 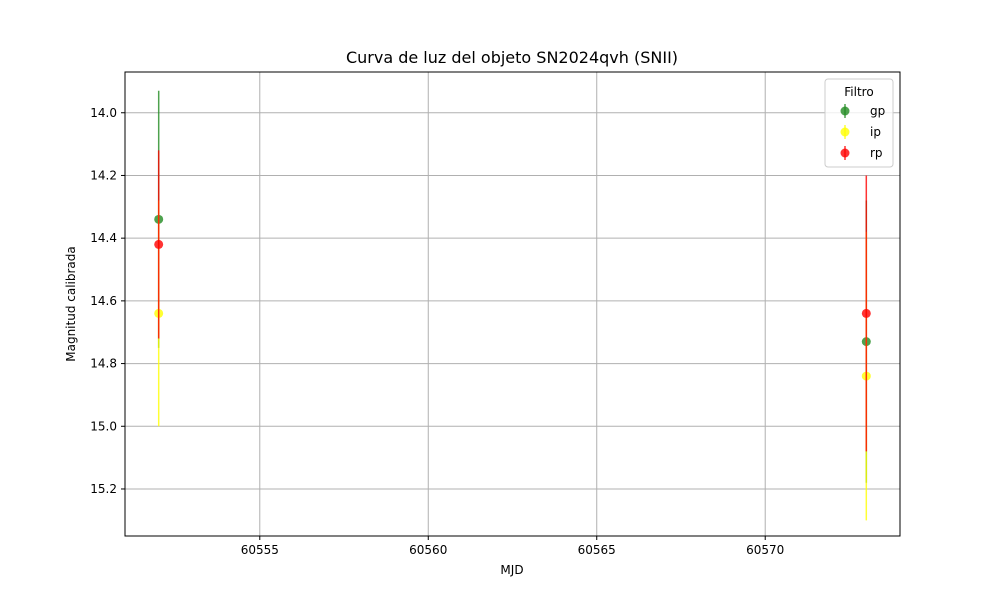 I want to click on y-tick-label: 14.2, so click(x=103, y=175).